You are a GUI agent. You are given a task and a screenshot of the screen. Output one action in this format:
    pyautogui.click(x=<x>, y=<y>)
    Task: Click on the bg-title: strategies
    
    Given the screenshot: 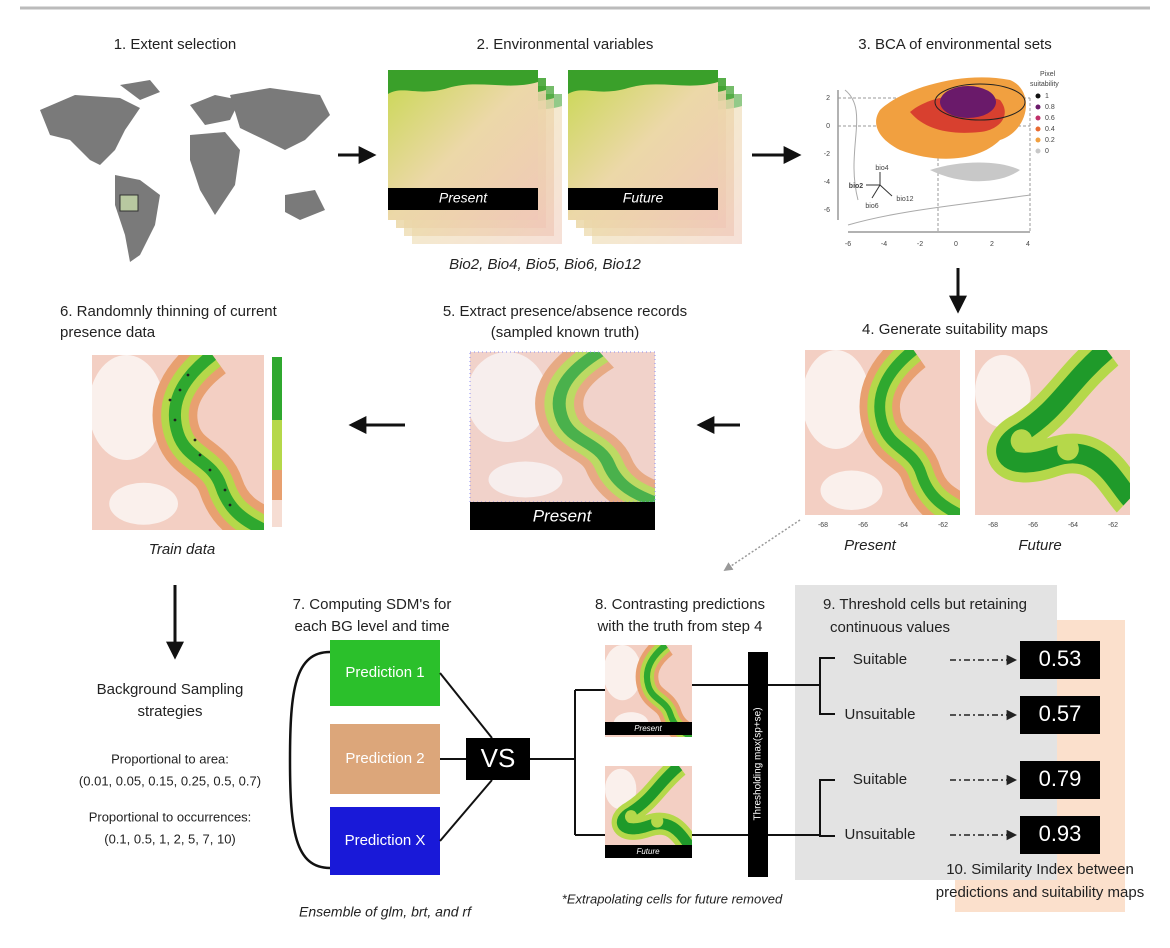 What is the action you would take?
    pyautogui.click(x=169, y=711)
    